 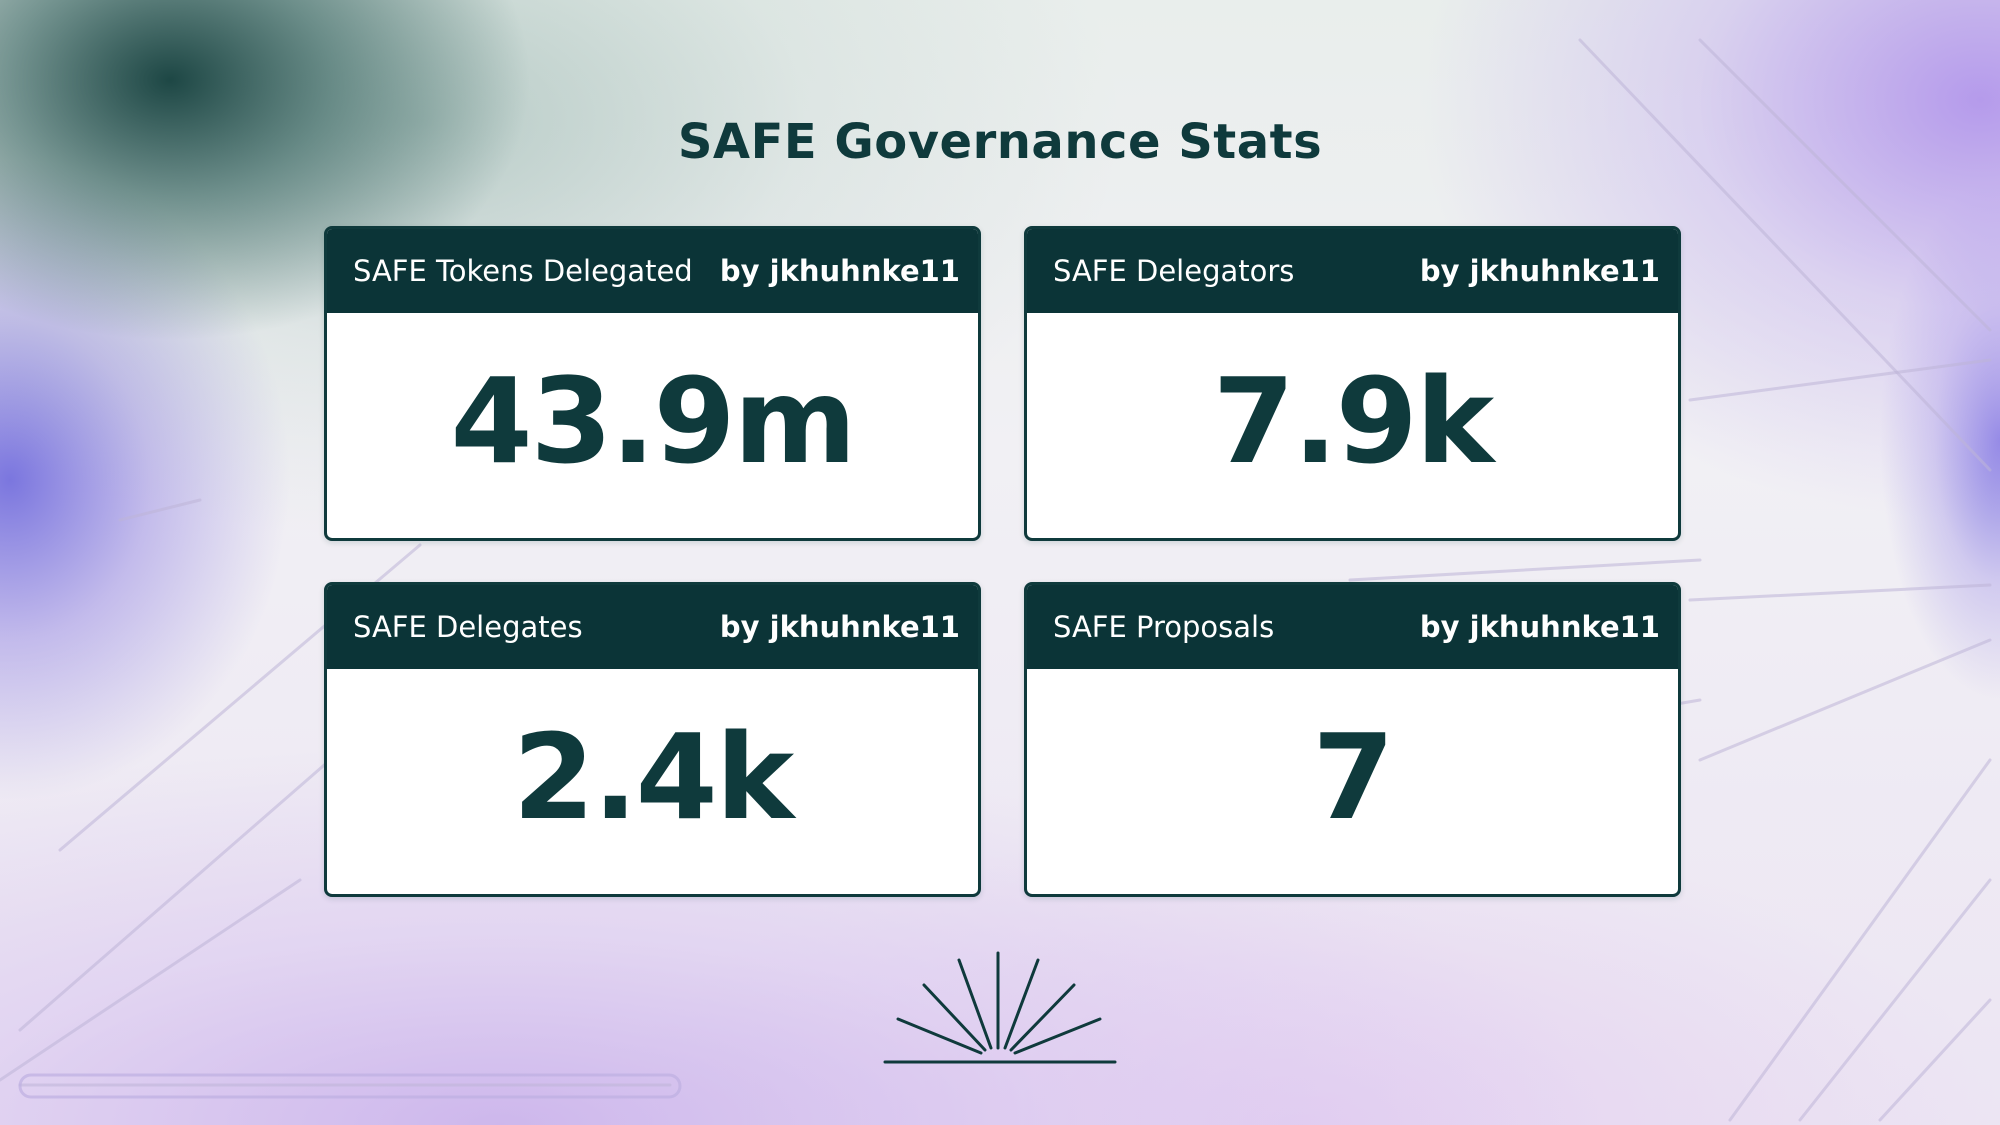 I want to click on card-label: SAFE Tokens Delegated, so click(x=523, y=271).